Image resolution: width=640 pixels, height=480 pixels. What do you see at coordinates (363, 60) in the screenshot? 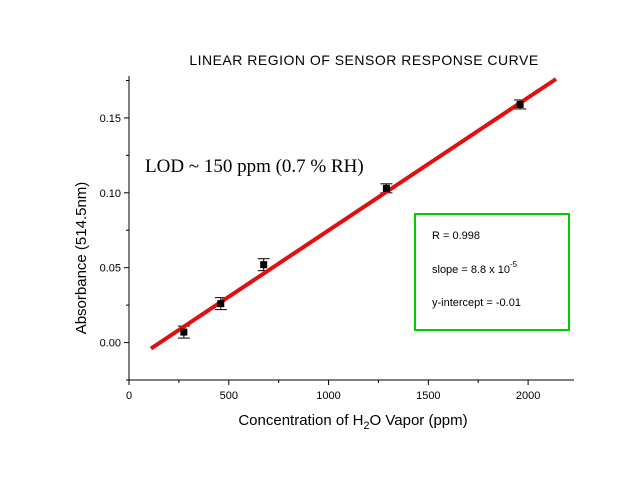
I see `chart-title: LINEAR REGION OF SENSOR RESPONSE CURVE` at bounding box center [363, 60].